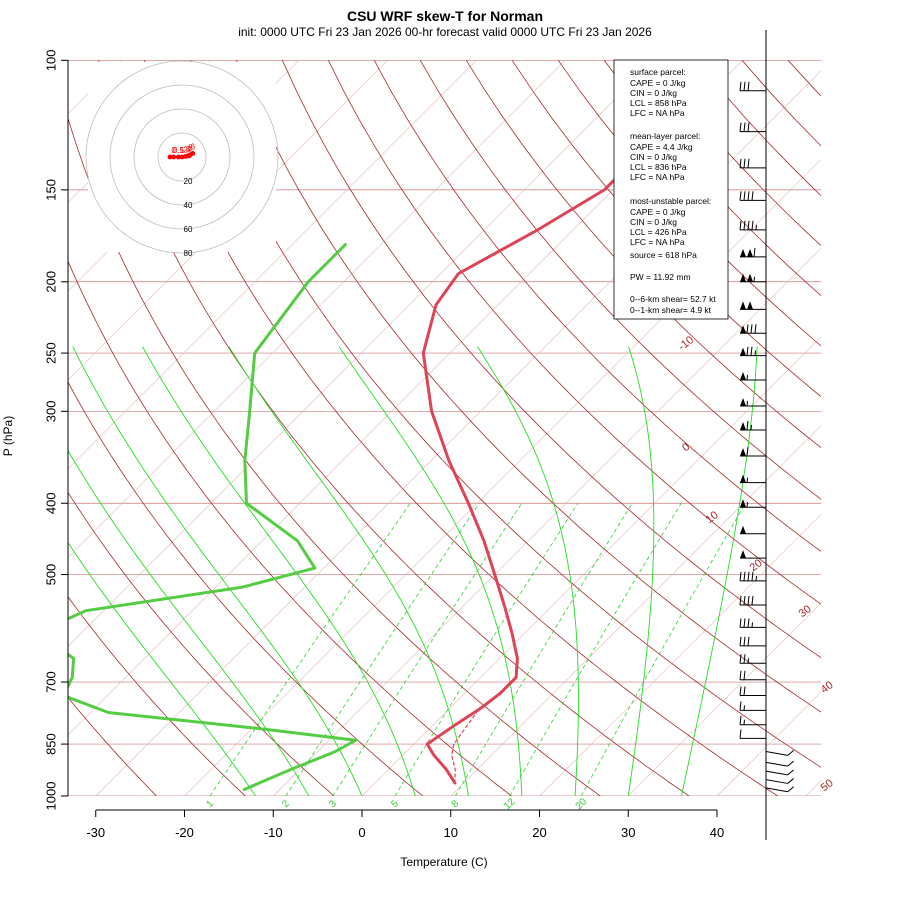  I want to click on most-unstable-parcel-source: source = 618 hPa, so click(663, 255).